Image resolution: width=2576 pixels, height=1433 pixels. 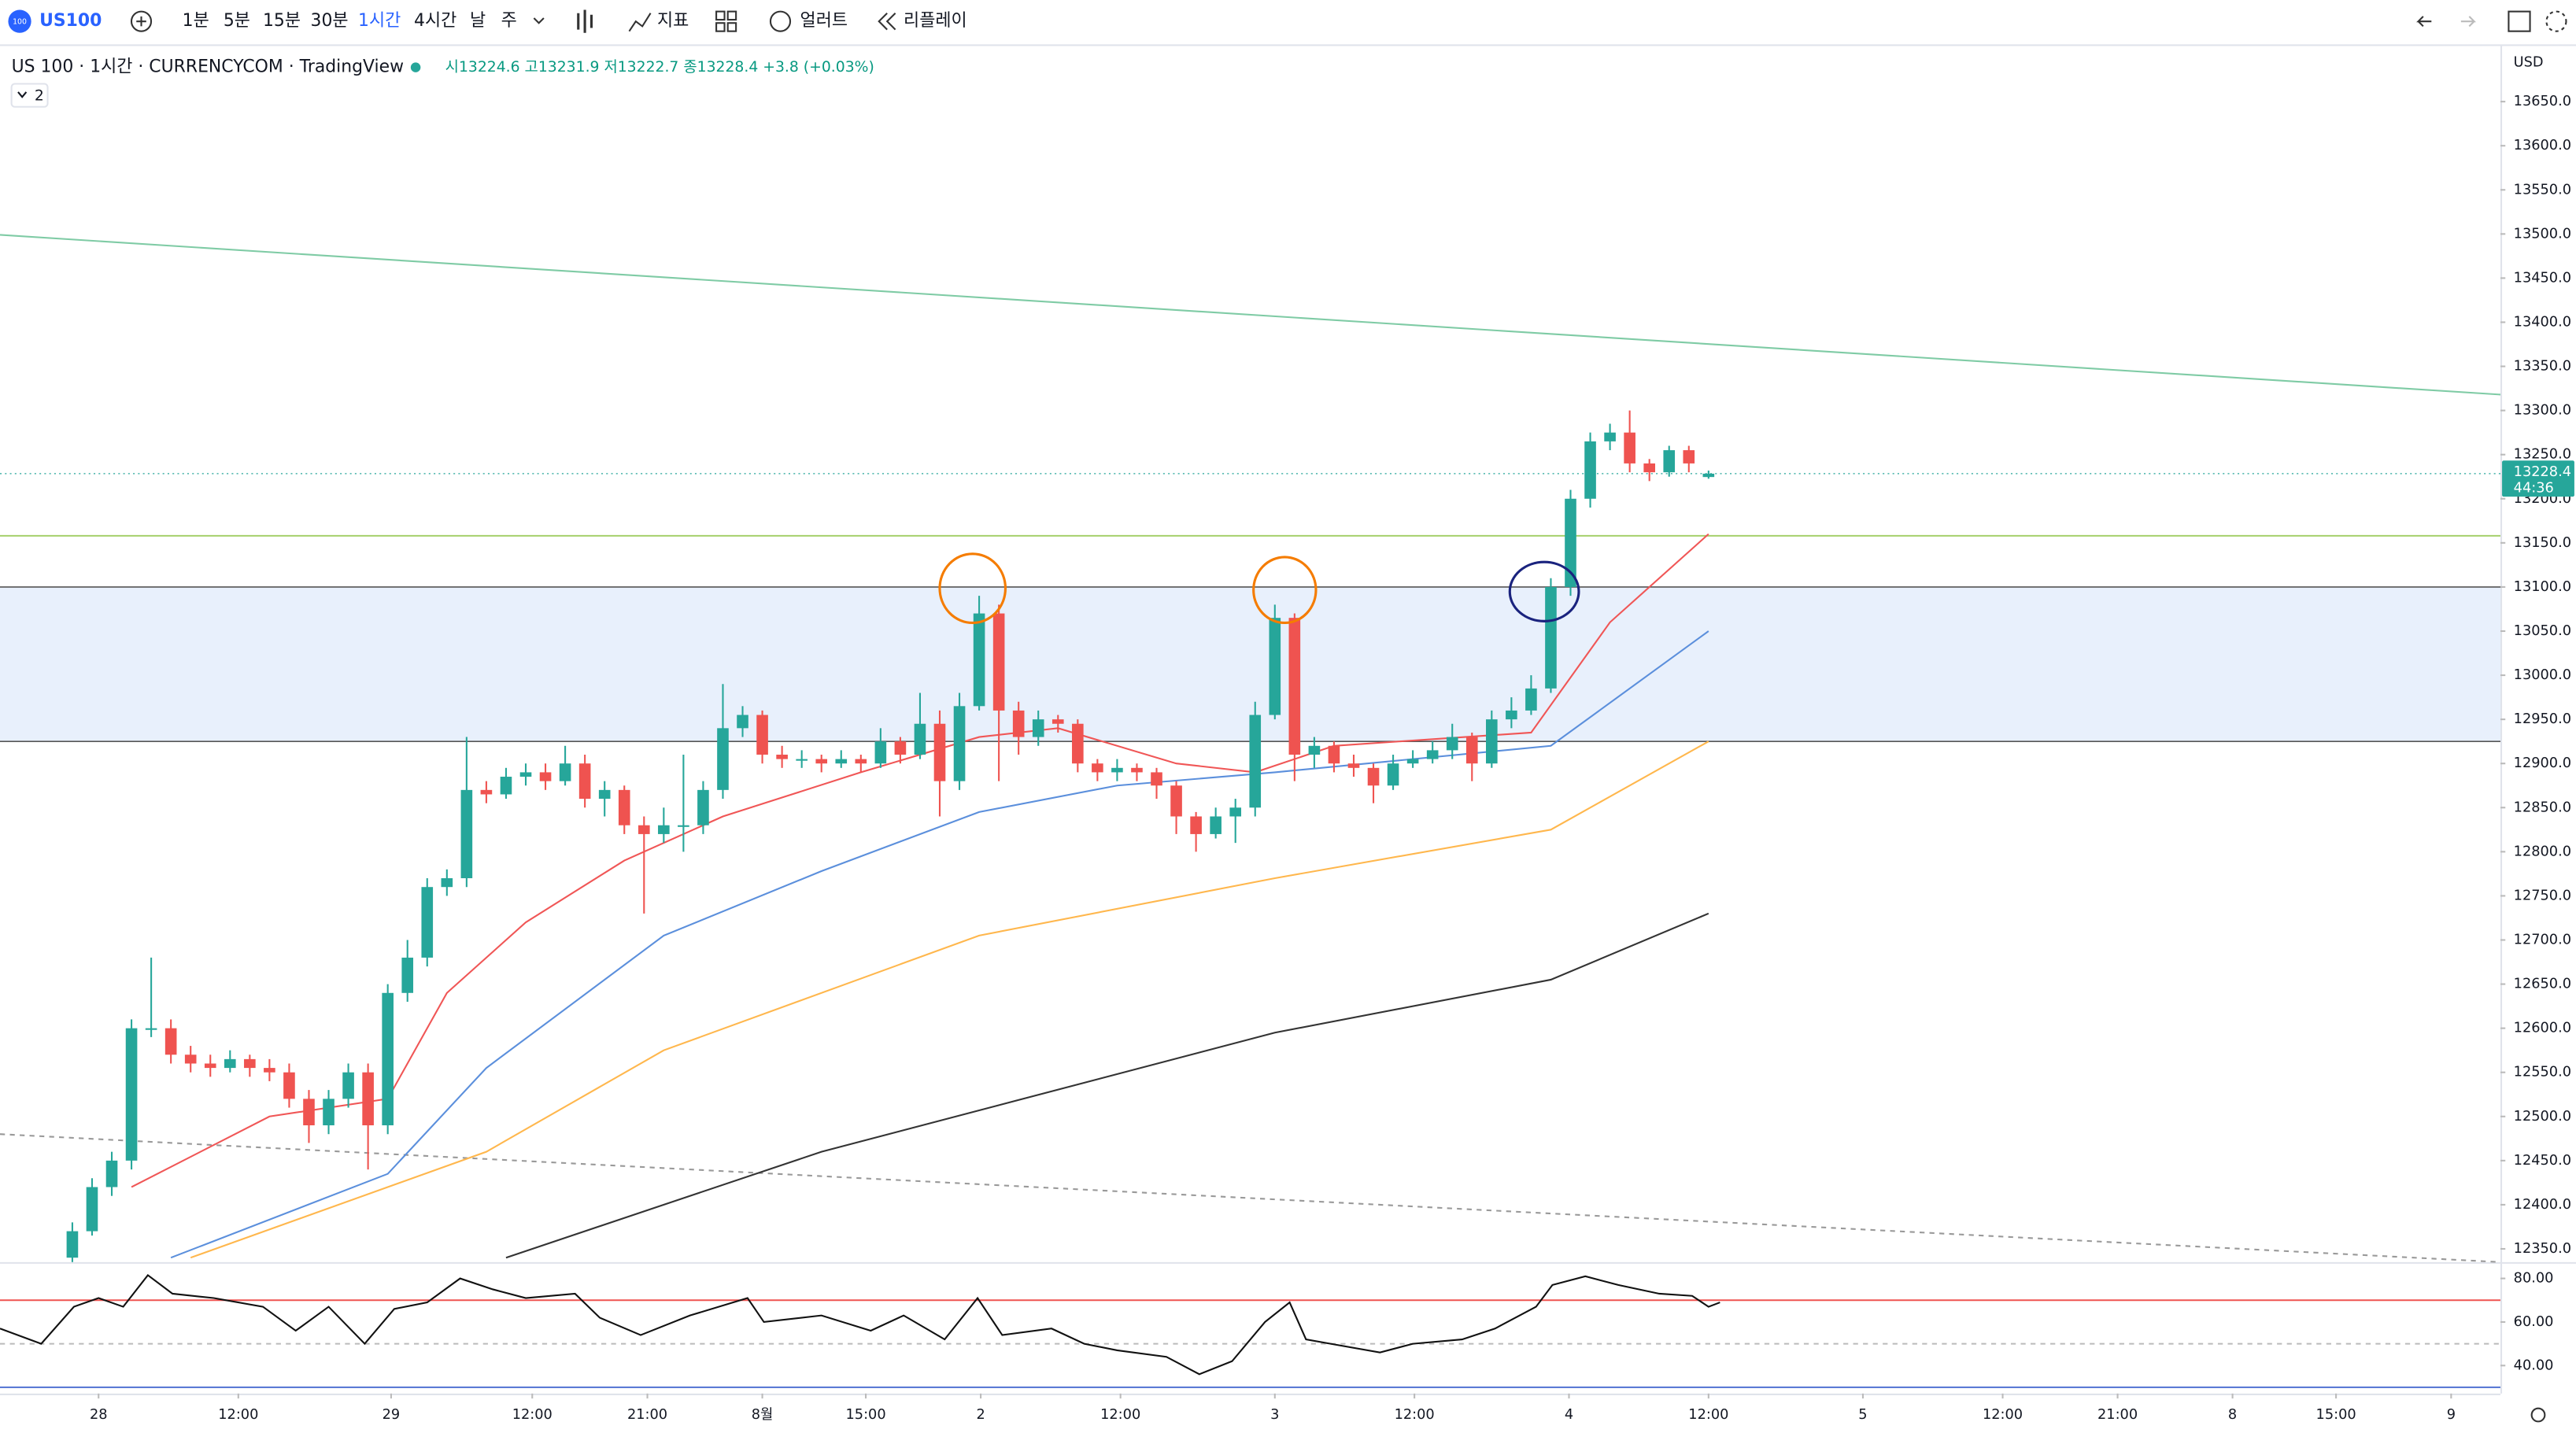 What do you see at coordinates (29, 95) in the screenshot?
I see `indicator-toggle` at bounding box center [29, 95].